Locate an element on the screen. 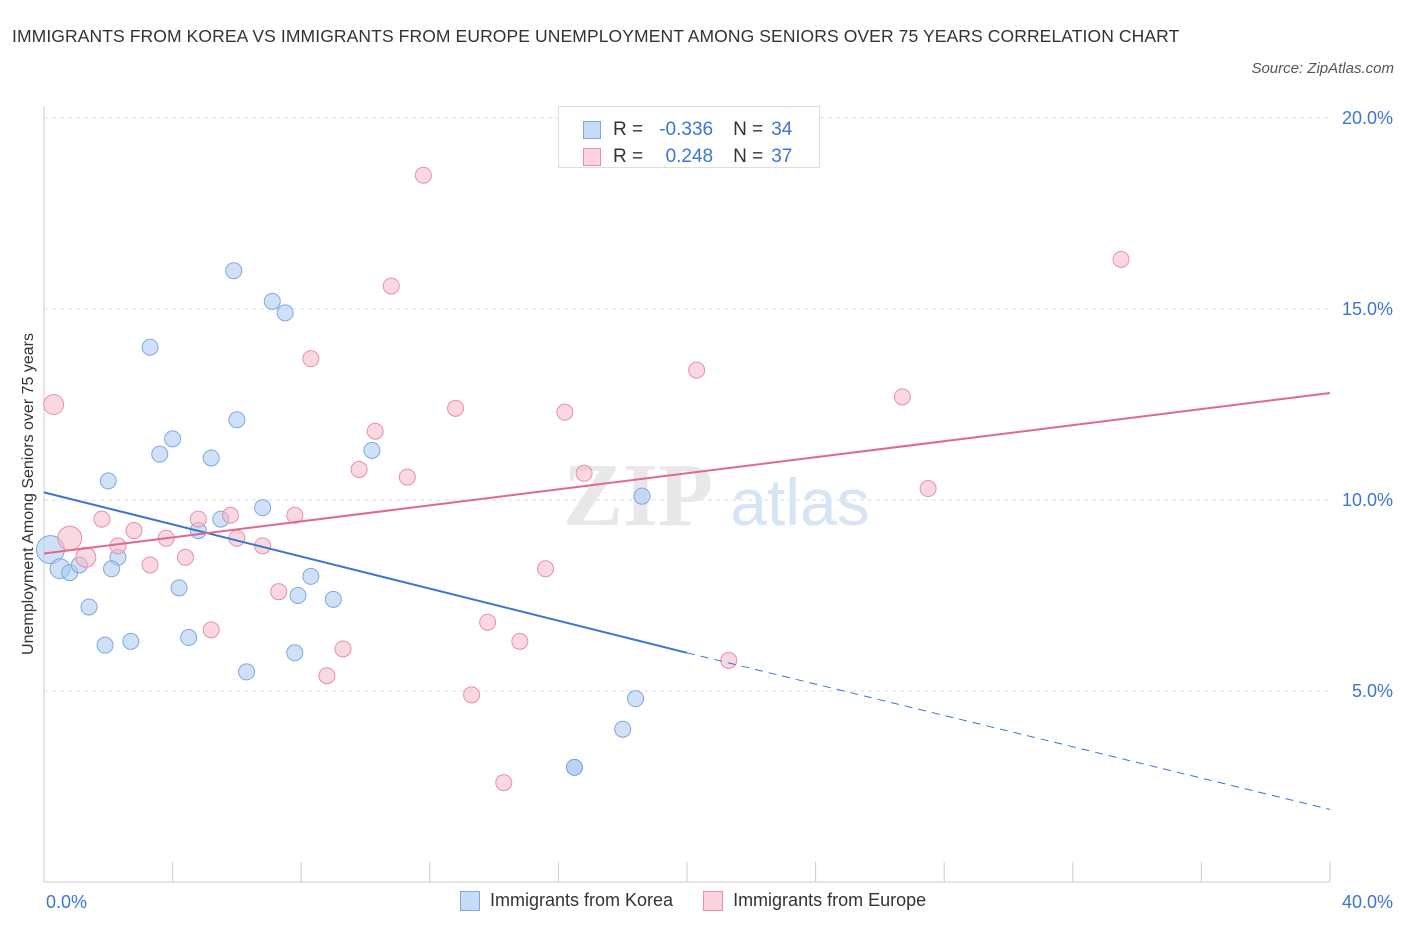 This screenshot has height=930, width=1406. y-tick-label: 15.0% is located at coordinates (1367, 309).